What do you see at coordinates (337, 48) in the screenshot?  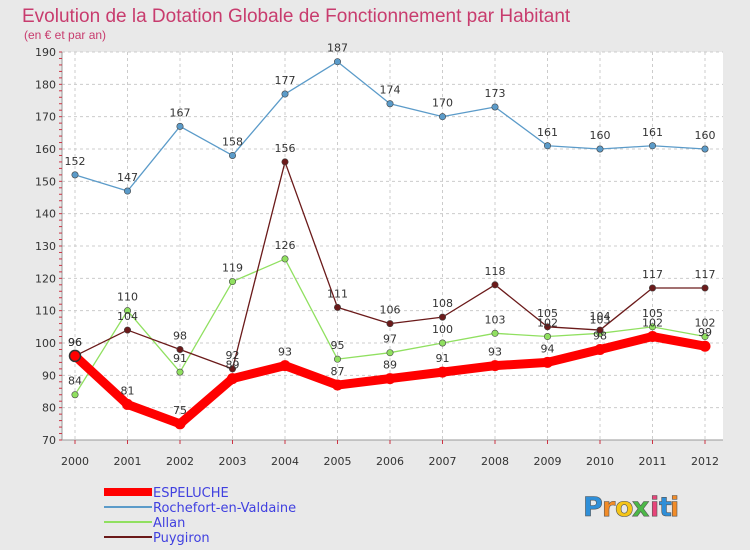 I see `data-label: 187` at bounding box center [337, 48].